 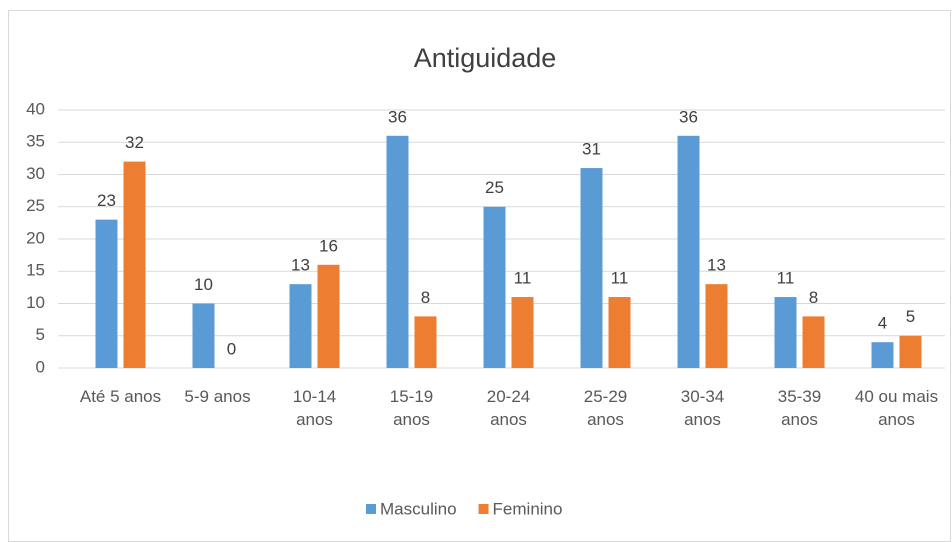 I want to click on data-label: 25, so click(x=494, y=187).